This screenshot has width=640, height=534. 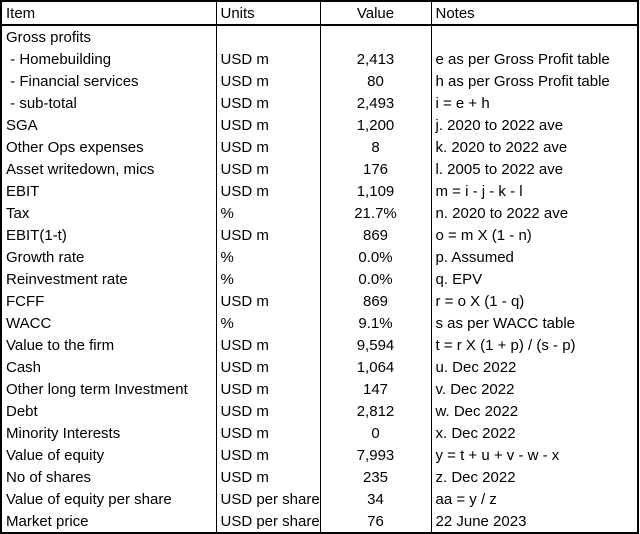 I want to click on column-header-units: Units, so click(x=267, y=13).